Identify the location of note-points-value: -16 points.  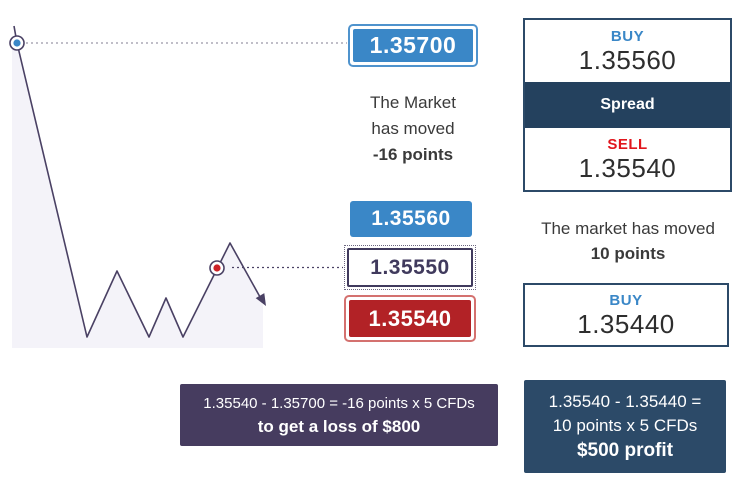
(413, 154).